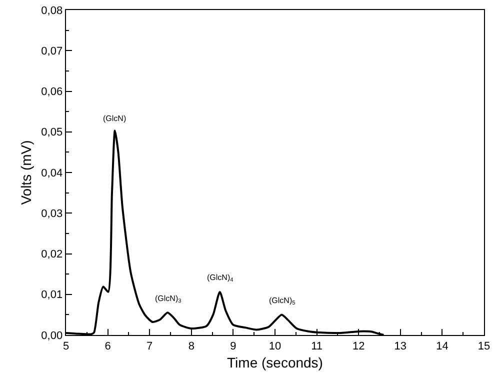 The width and height of the screenshot is (500, 381). What do you see at coordinates (52, 132) in the screenshot?
I see `y-tick-label: 0,05` at bounding box center [52, 132].